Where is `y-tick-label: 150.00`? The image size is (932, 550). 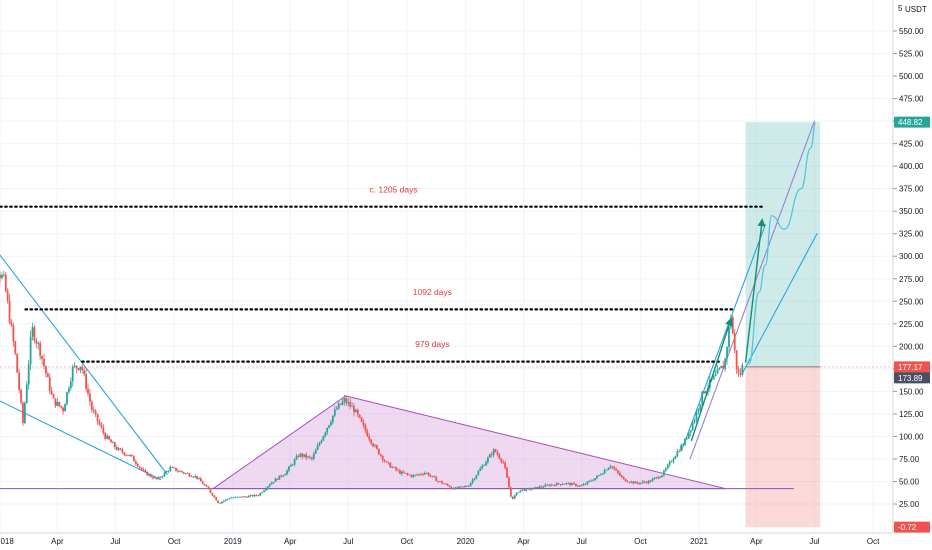
y-tick-label: 150.00 is located at coordinates (911, 391).